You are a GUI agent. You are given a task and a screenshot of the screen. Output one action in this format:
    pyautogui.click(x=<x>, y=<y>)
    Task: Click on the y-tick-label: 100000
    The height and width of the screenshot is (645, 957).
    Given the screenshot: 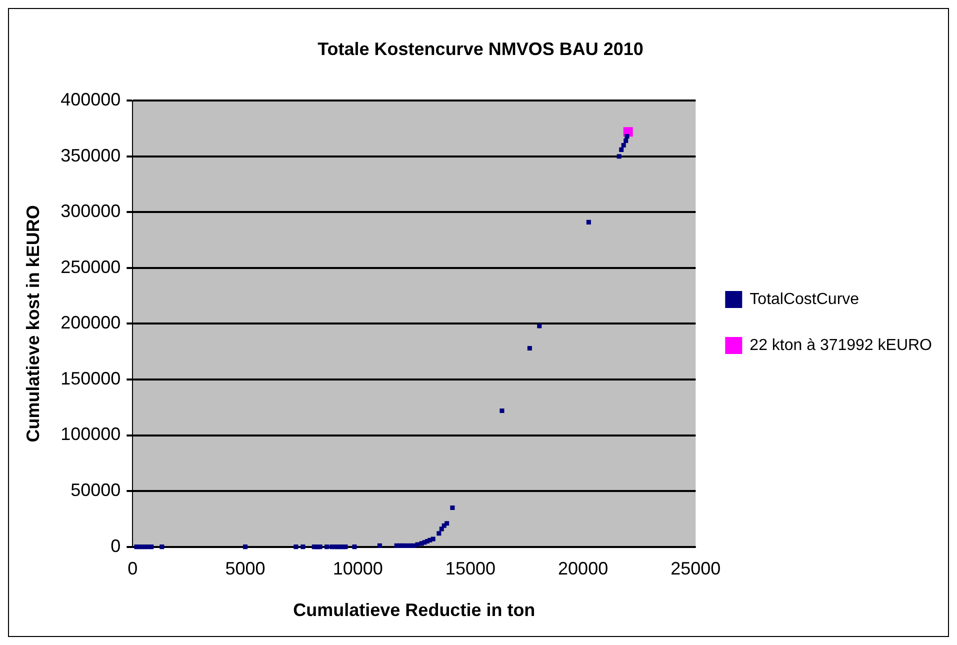 What is the action you would take?
    pyautogui.click(x=90, y=434)
    